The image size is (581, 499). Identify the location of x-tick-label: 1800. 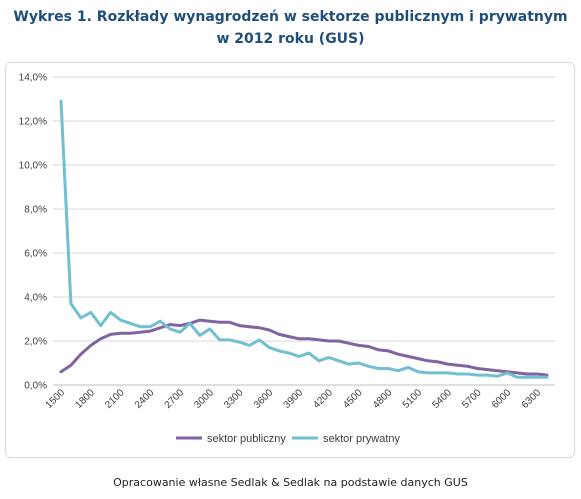
(85, 399).